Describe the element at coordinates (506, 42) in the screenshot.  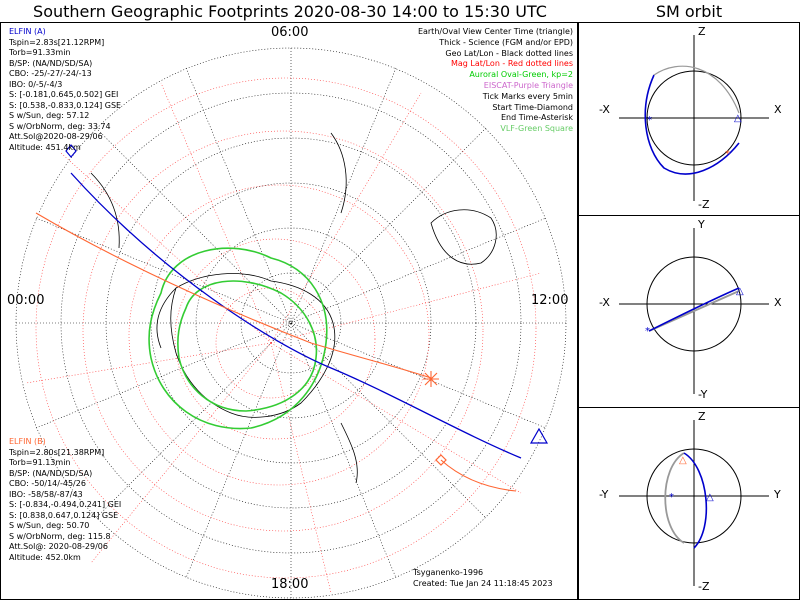
I see `legend-item: Thick - Science (FGM and/or EPD)` at that location.